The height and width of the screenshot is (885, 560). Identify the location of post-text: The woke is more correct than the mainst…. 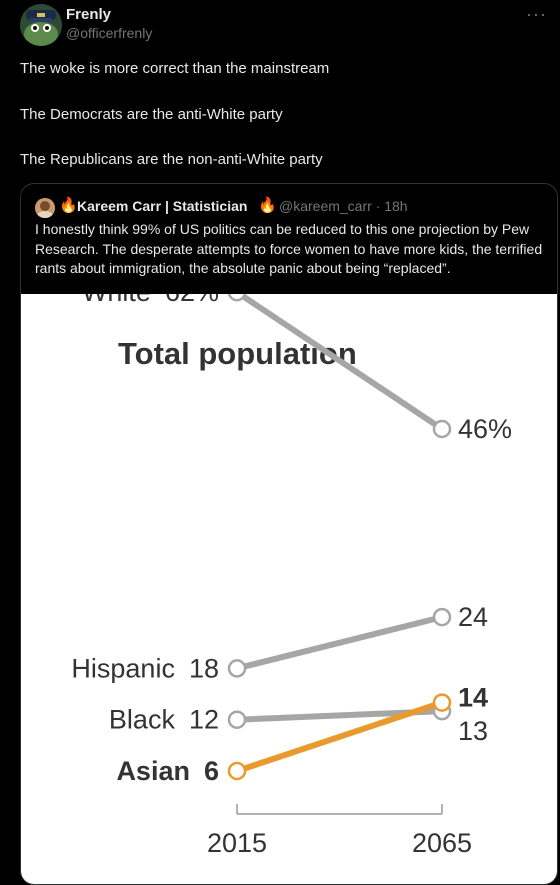
(280, 115).